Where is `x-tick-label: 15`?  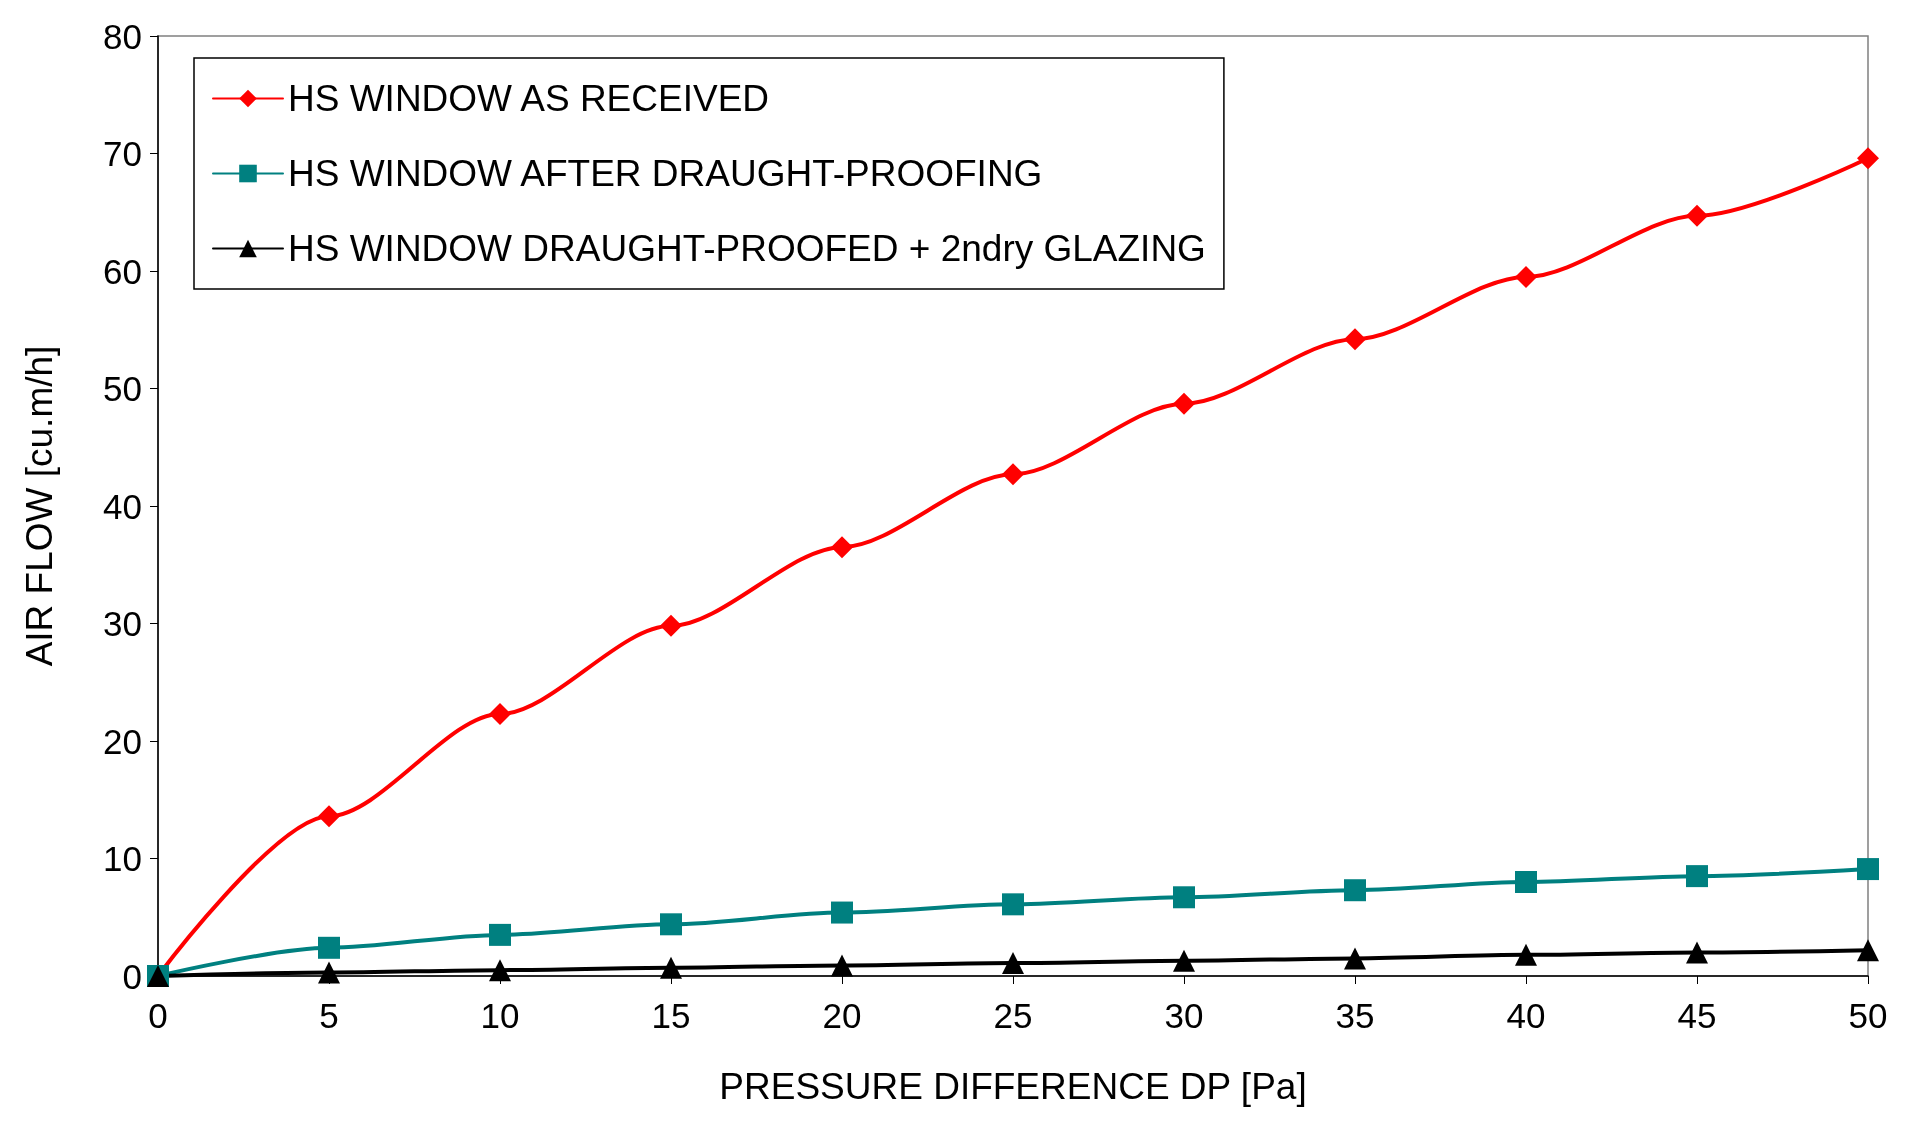
x-tick-label: 15 is located at coordinates (671, 1015).